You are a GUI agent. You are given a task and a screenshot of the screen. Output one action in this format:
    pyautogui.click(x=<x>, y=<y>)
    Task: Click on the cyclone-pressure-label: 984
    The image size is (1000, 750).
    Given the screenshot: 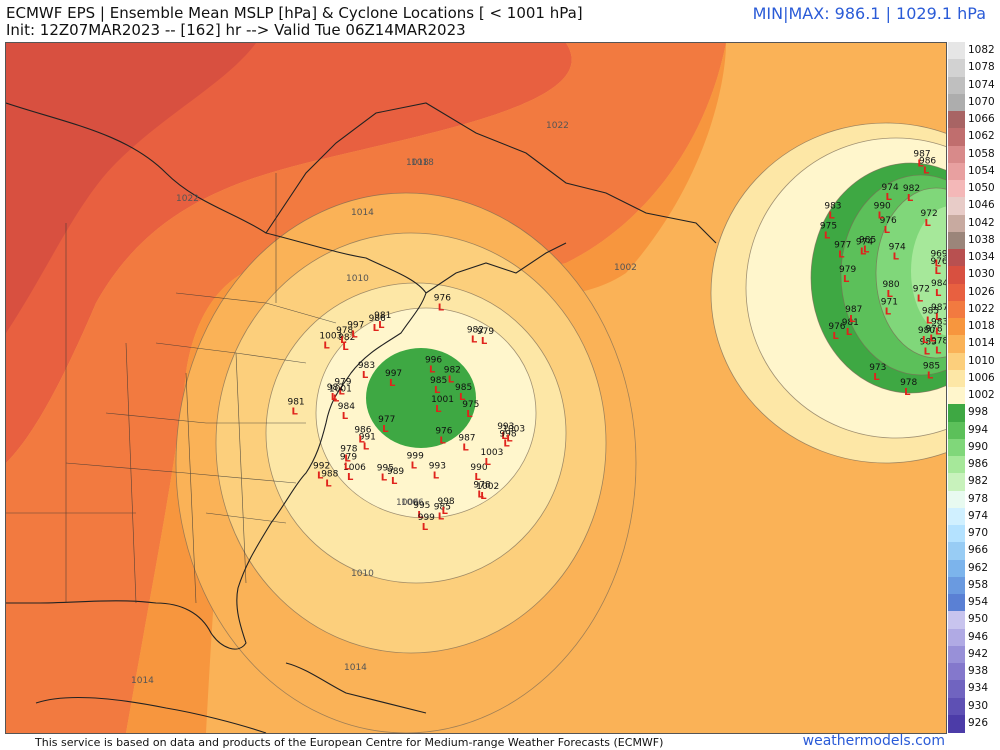 What is the action you would take?
    pyautogui.click(x=938, y=284)
    